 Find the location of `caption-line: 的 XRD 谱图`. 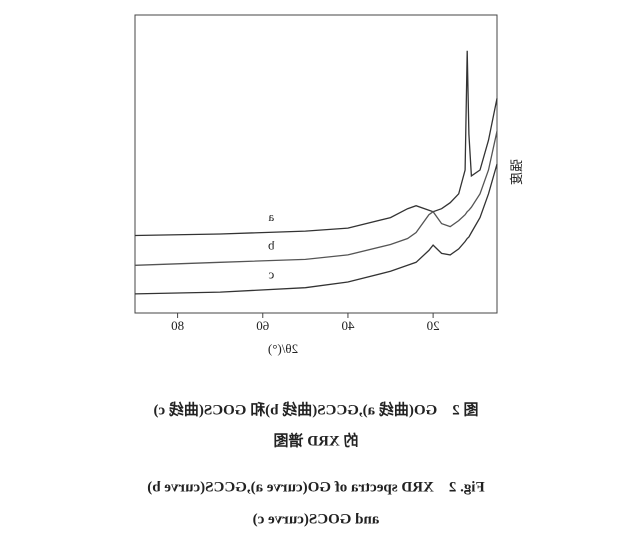

caption-line: 的 XRD 谱图 is located at coordinates (316, 440).